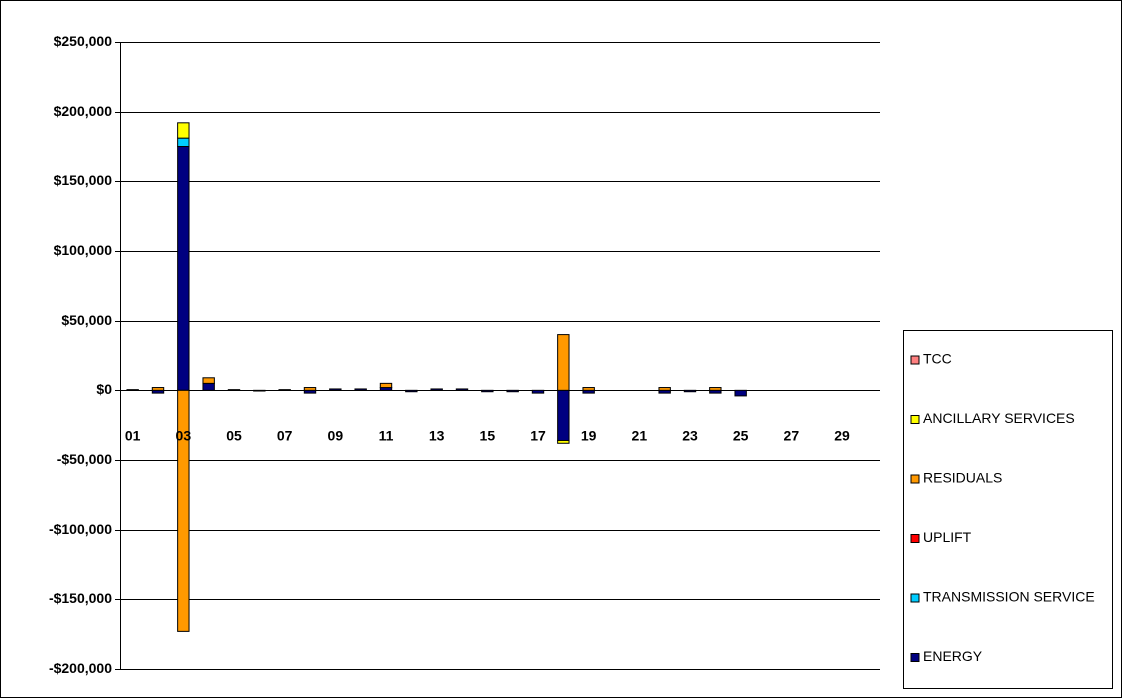 The image size is (1122, 698). Describe the element at coordinates (1009, 597) in the screenshot. I see `legend-label: TRANSMISSION SERVICE` at that location.